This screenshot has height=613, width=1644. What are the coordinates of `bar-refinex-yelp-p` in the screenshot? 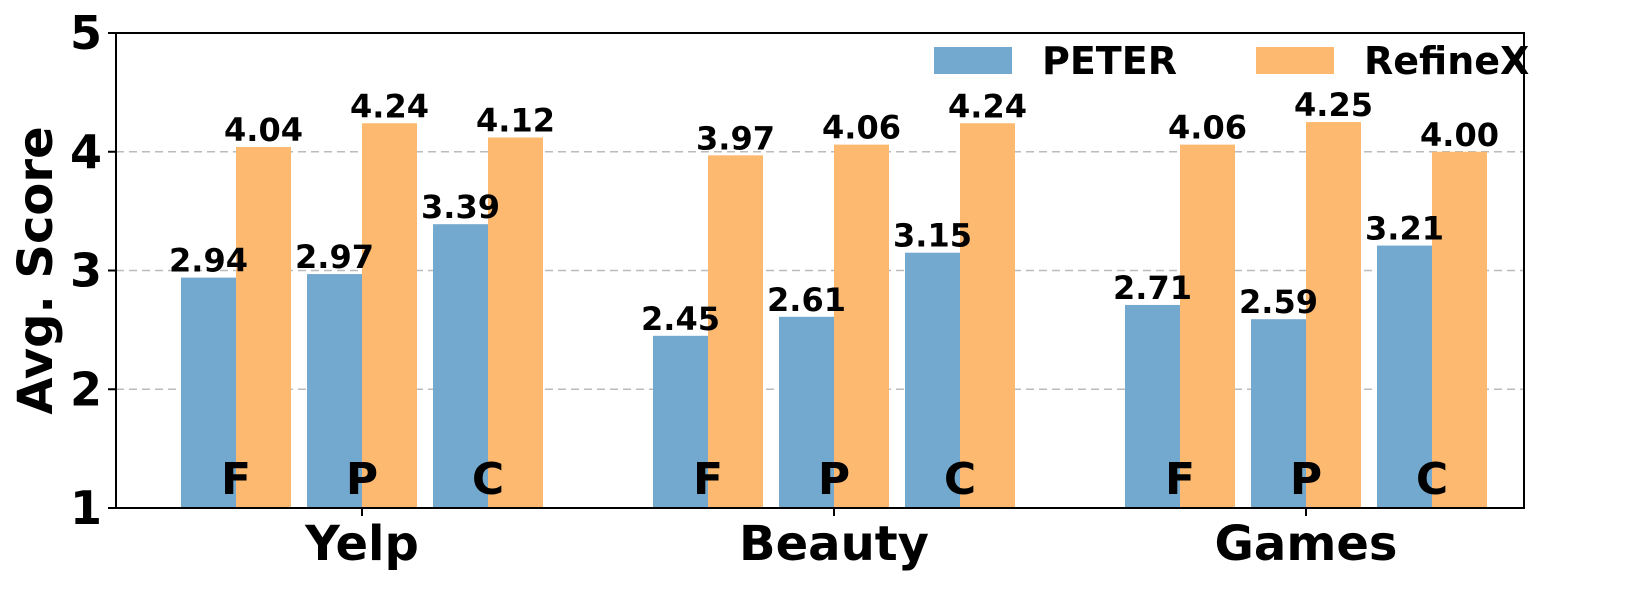 It's located at (389, 315).